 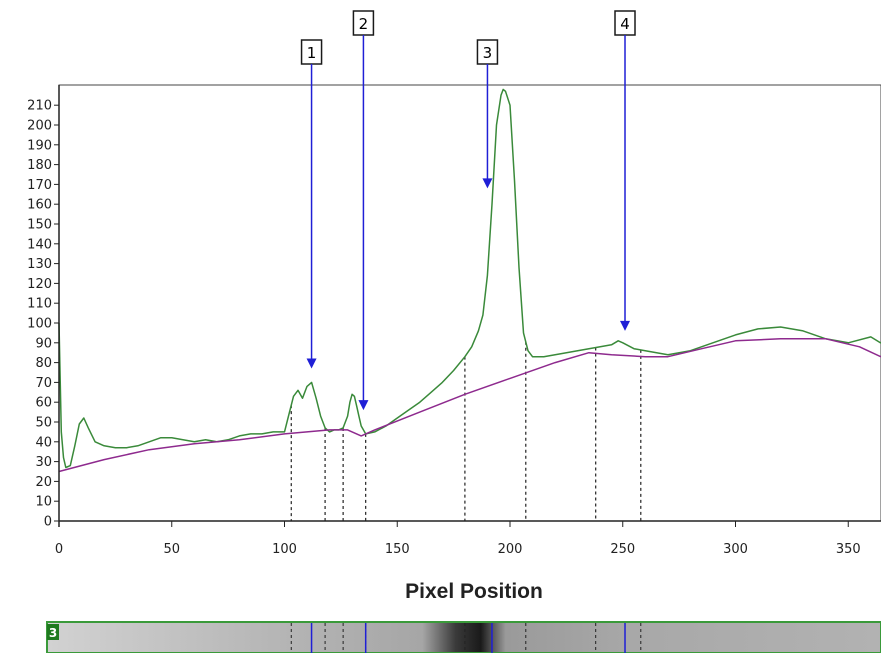 What do you see at coordinates (43, 383) in the screenshot?
I see `y-tick-label: 70` at bounding box center [43, 383].